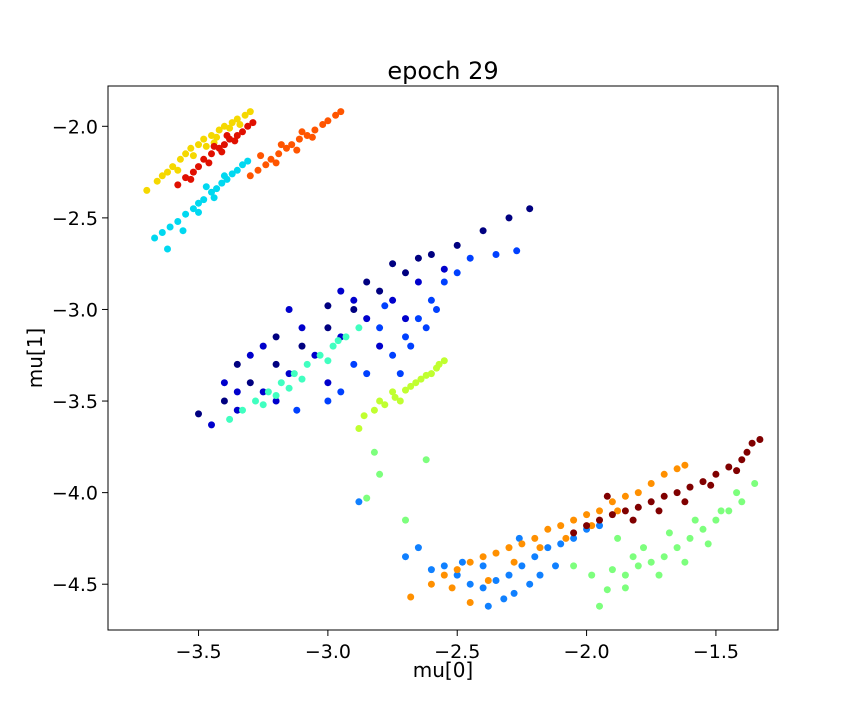 The height and width of the screenshot is (720, 864). What do you see at coordinates (443, 670) in the screenshot?
I see `x-axis-label: mu[0]` at bounding box center [443, 670].